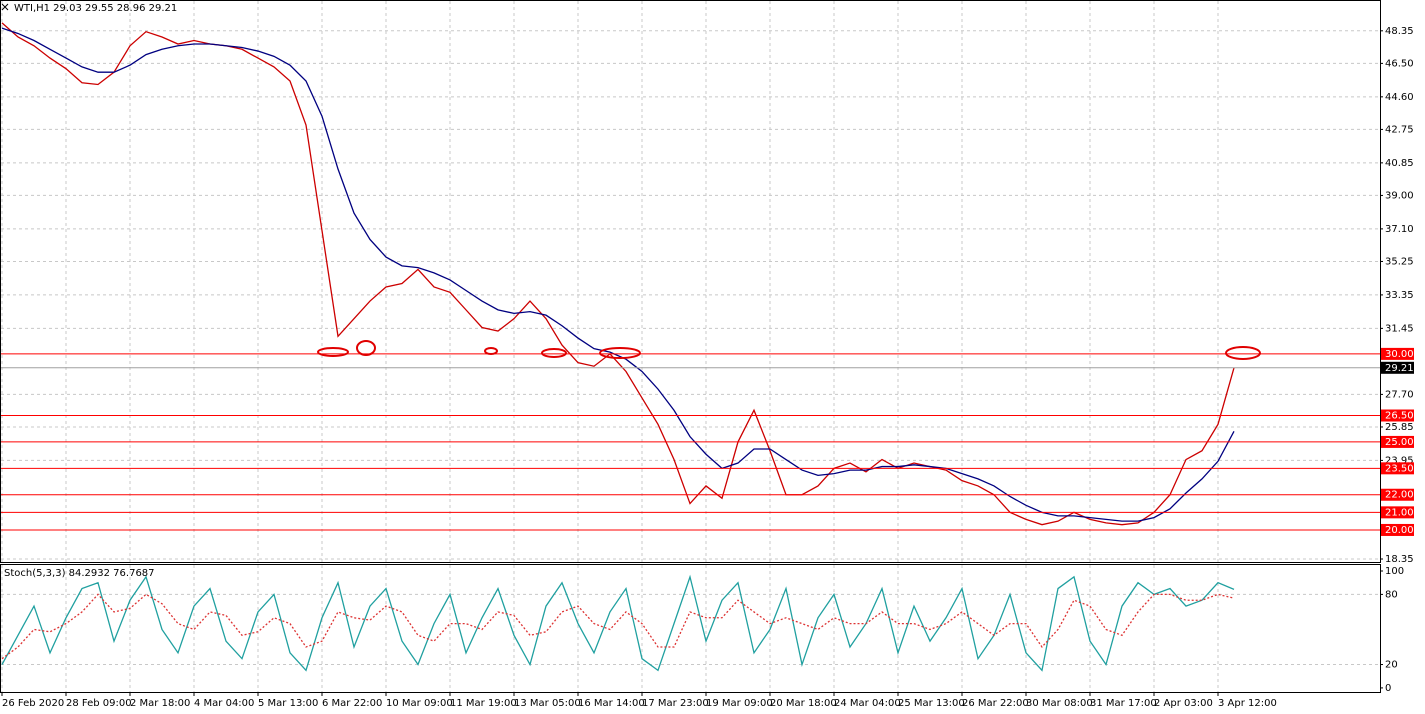 The height and width of the screenshot is (714, 1425). Describe the element at coordinates (1399, 559) in the screenshot. I see `y-tick-label: 18.35` at that location.